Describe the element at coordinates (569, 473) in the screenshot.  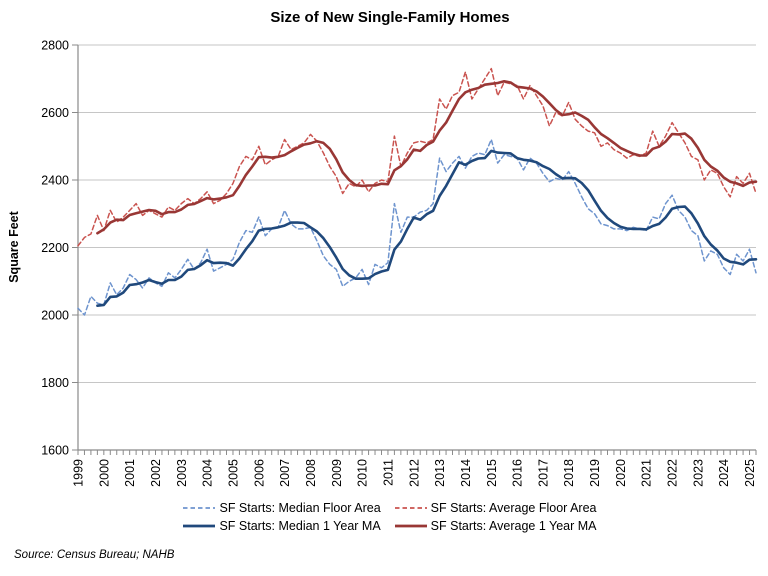
I see `x-tick-label: 2018` at that location.